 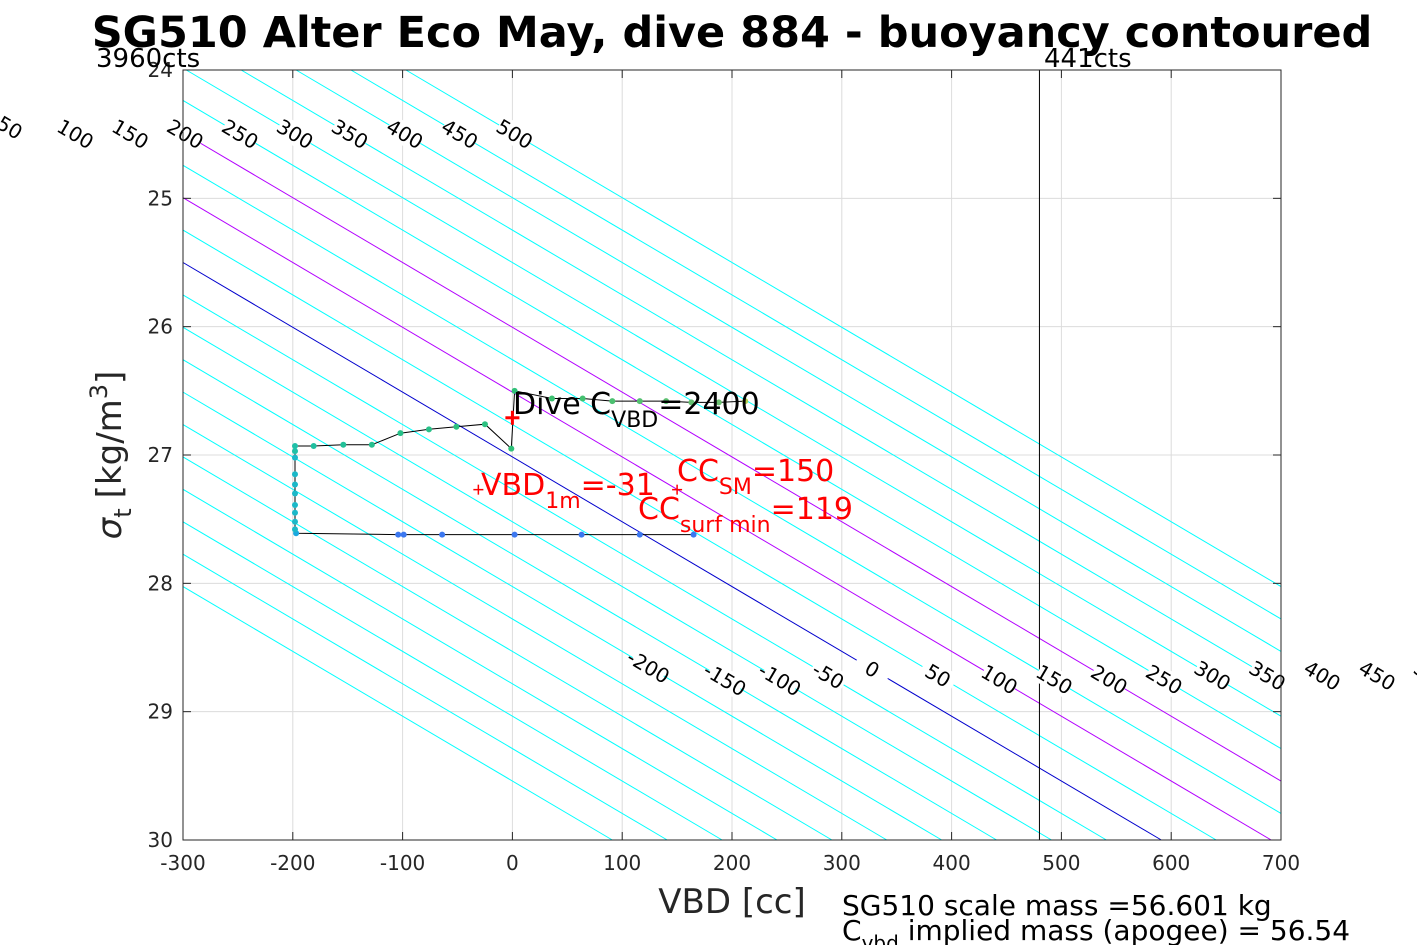 I want to click on y-tick-label: 24, so click(x=160, y=70).